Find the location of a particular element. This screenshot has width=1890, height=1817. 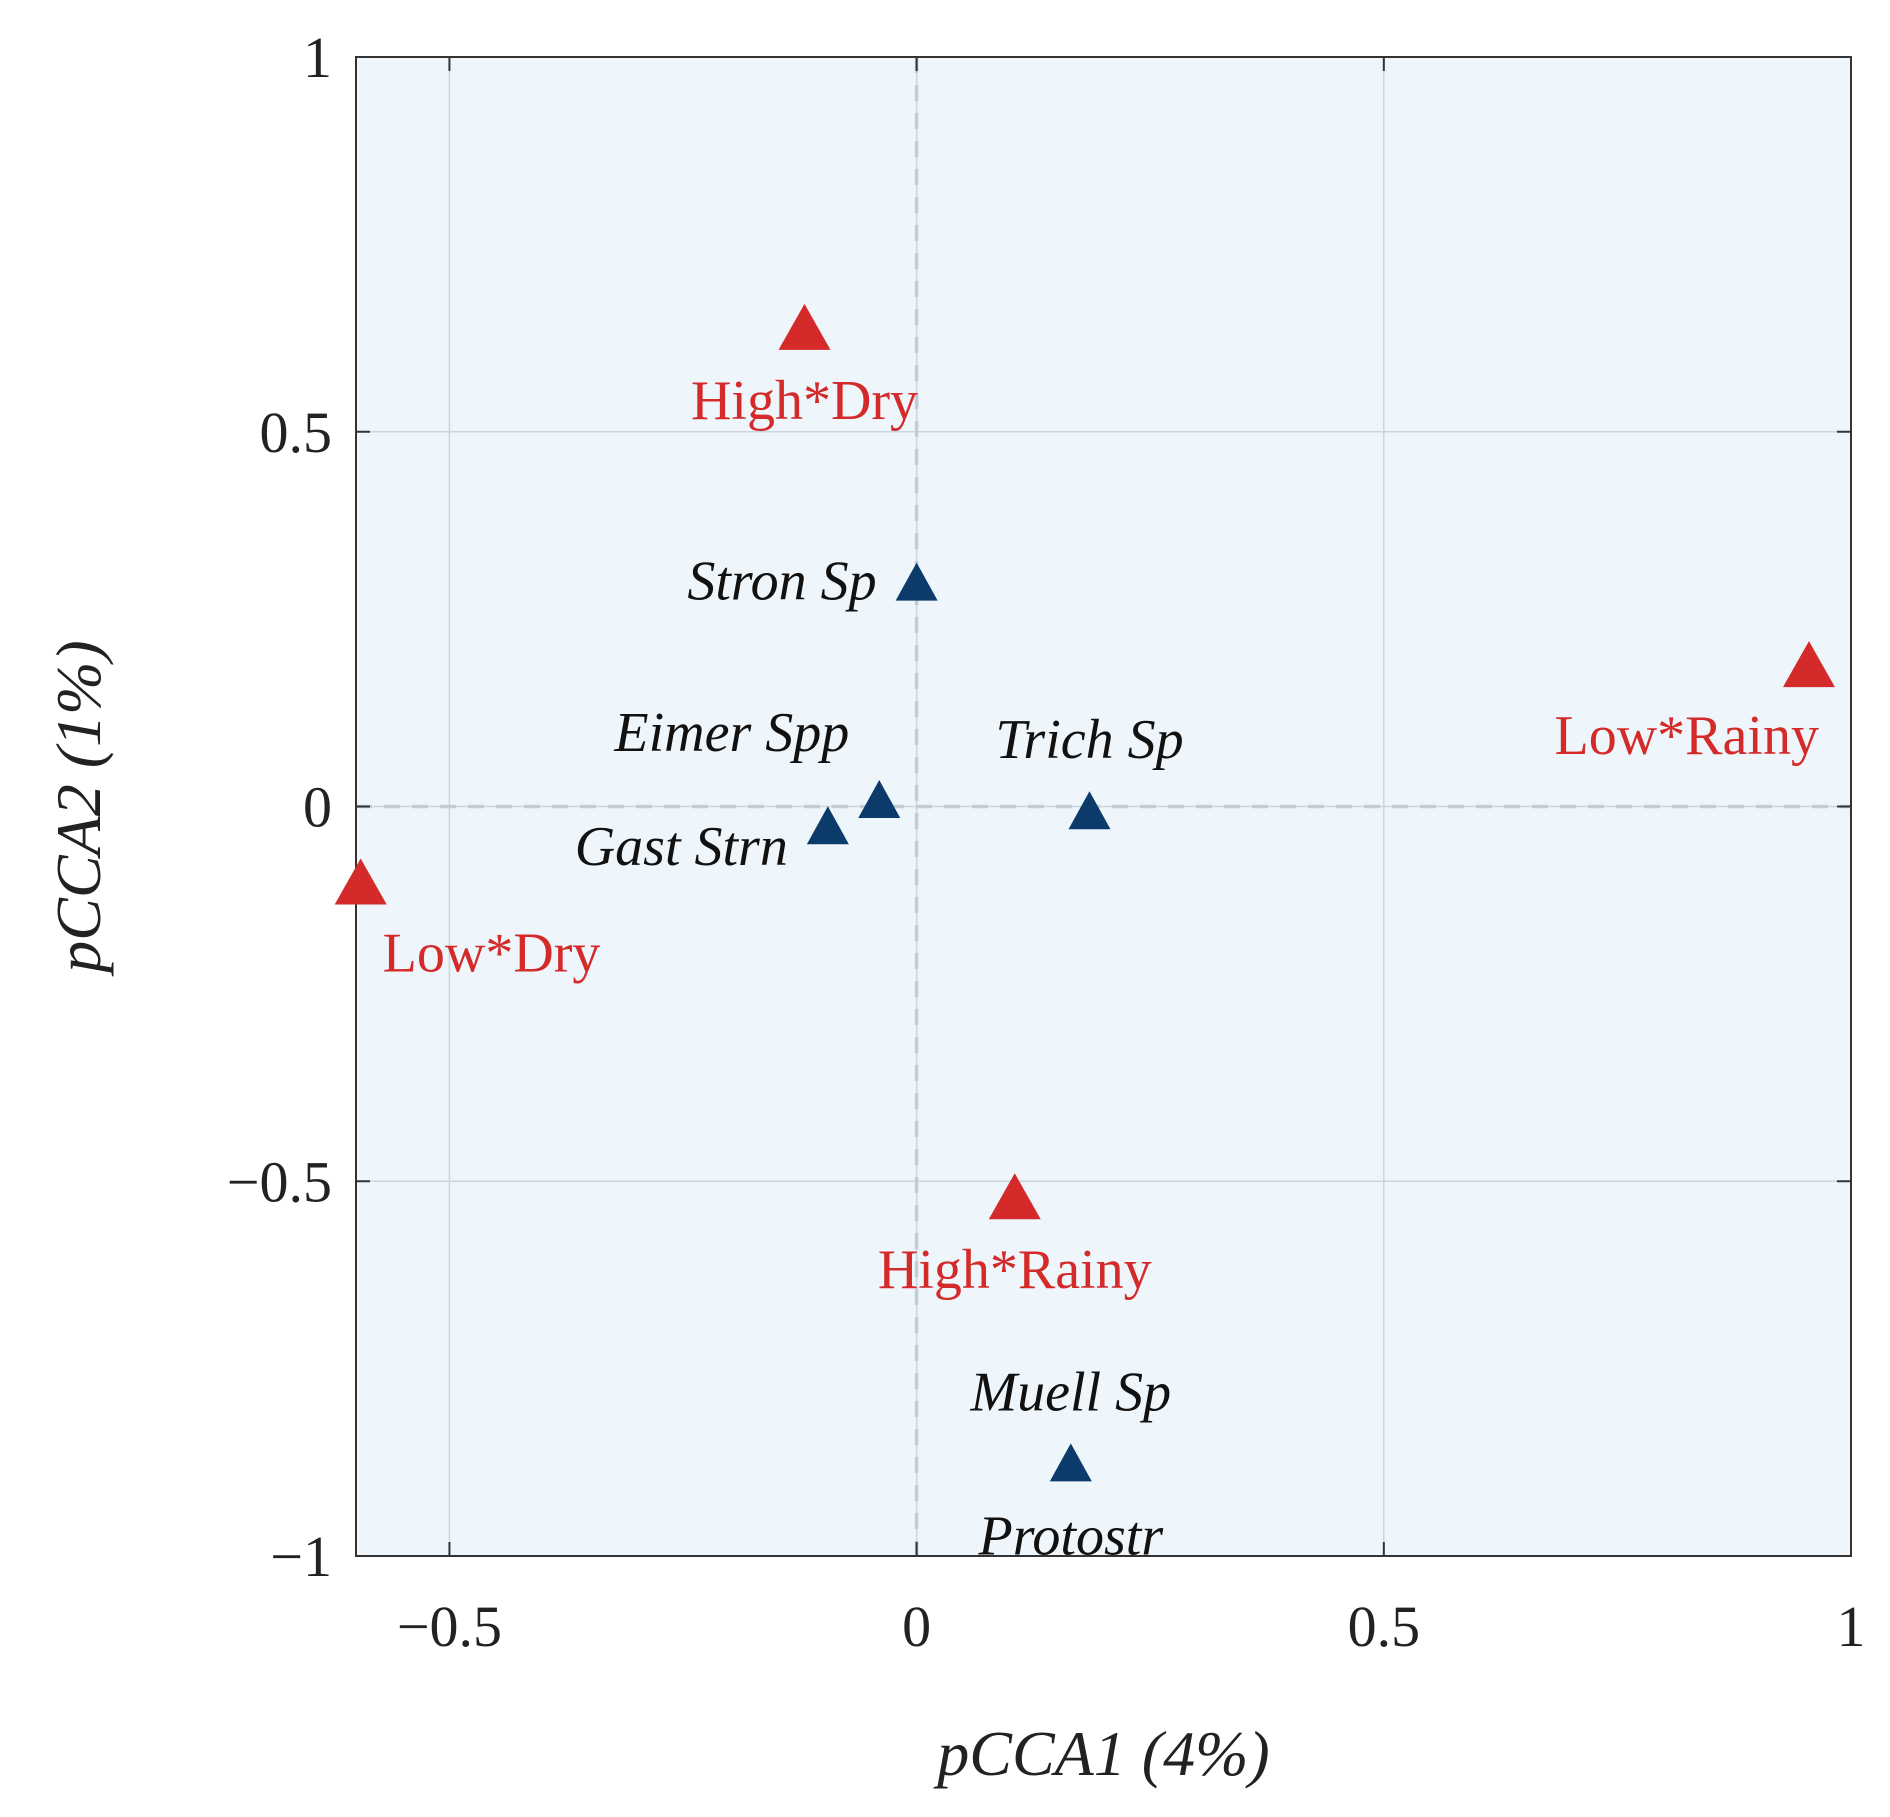

point-label: Low*Dry is located at coordinates (492, 953).